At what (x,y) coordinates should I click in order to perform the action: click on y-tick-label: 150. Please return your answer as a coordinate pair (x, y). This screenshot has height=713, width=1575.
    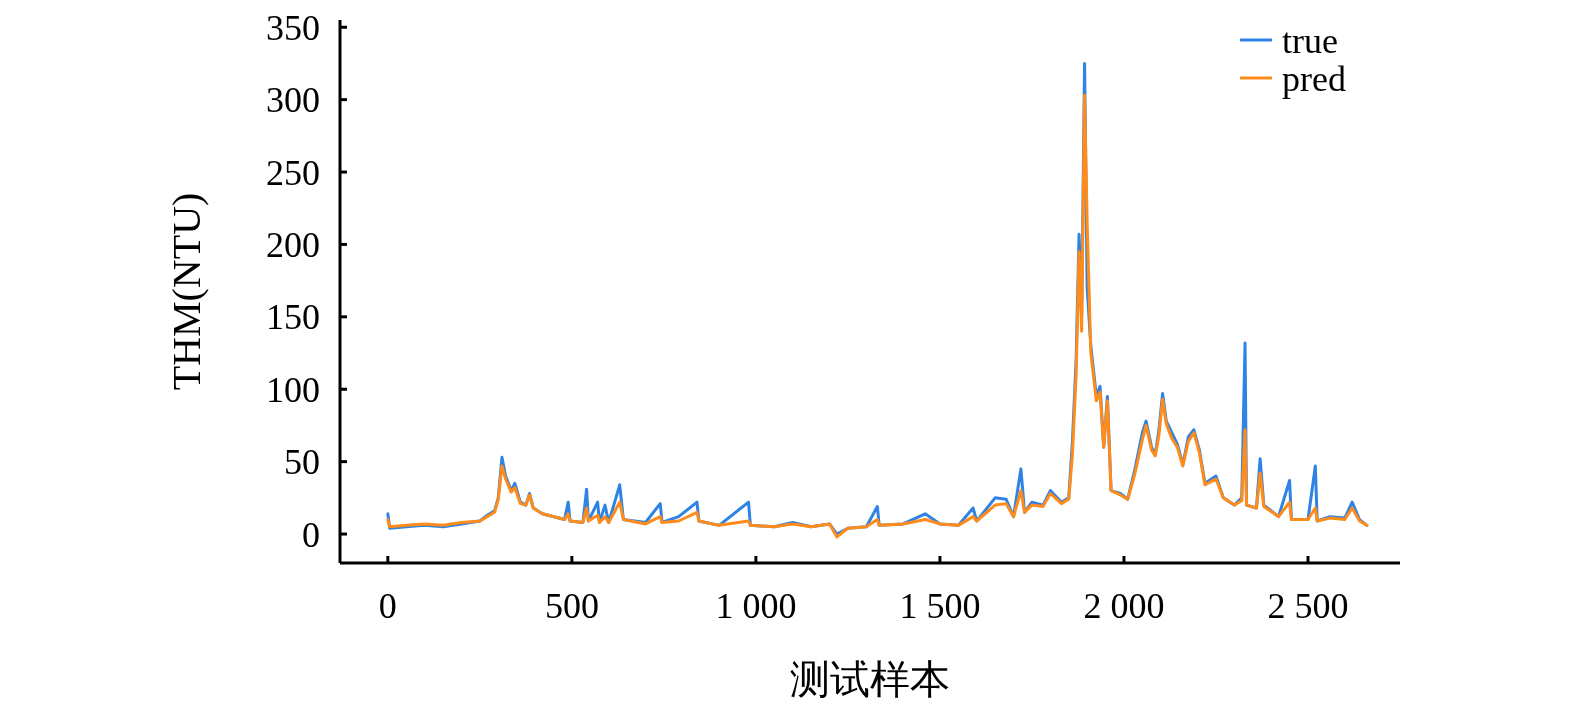
    Looking at the image, I should click on (293, 317).